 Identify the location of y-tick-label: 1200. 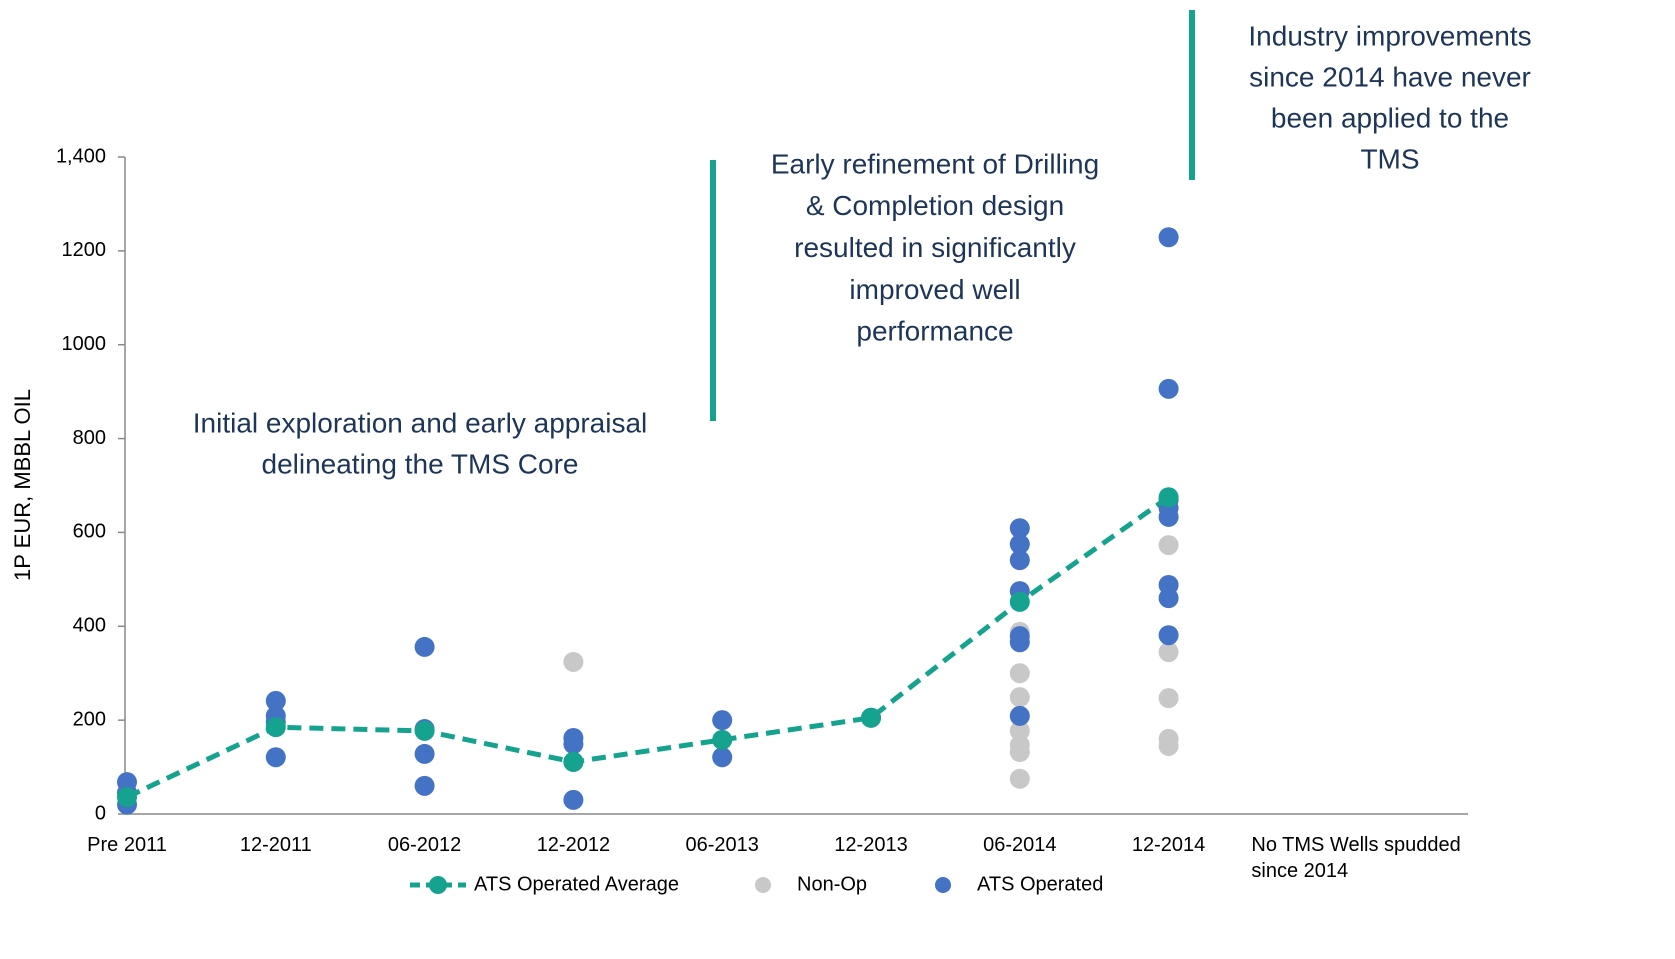
(84, 250).